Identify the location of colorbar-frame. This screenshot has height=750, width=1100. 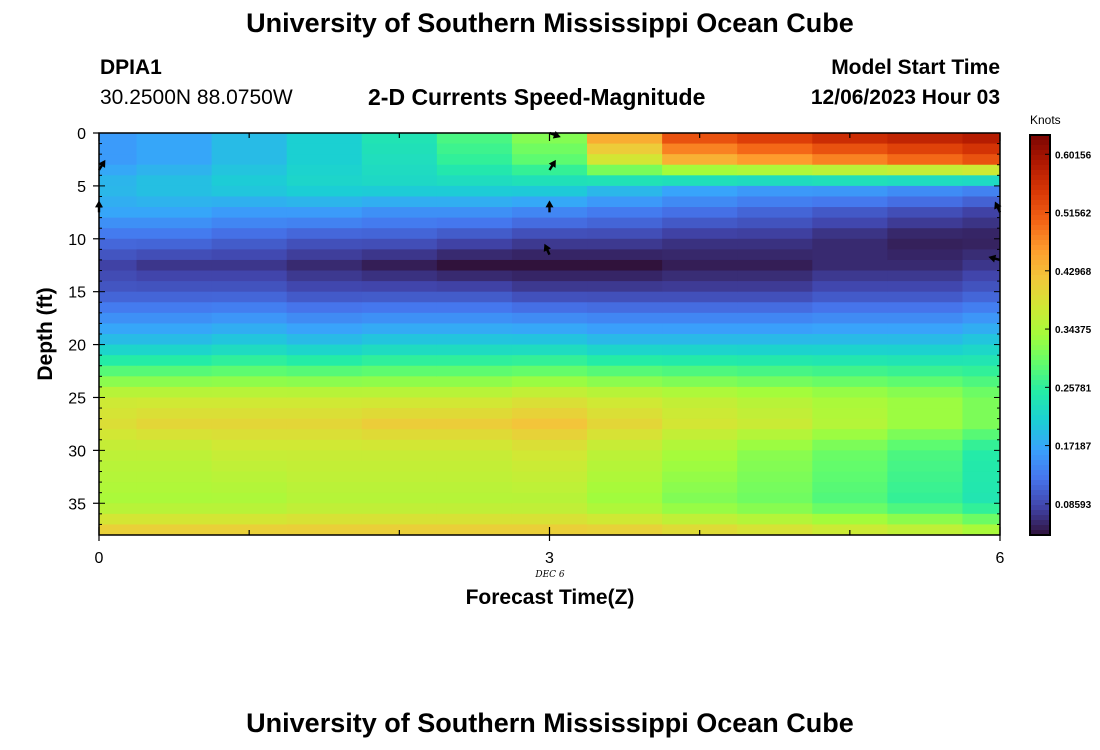
(1040, 335).